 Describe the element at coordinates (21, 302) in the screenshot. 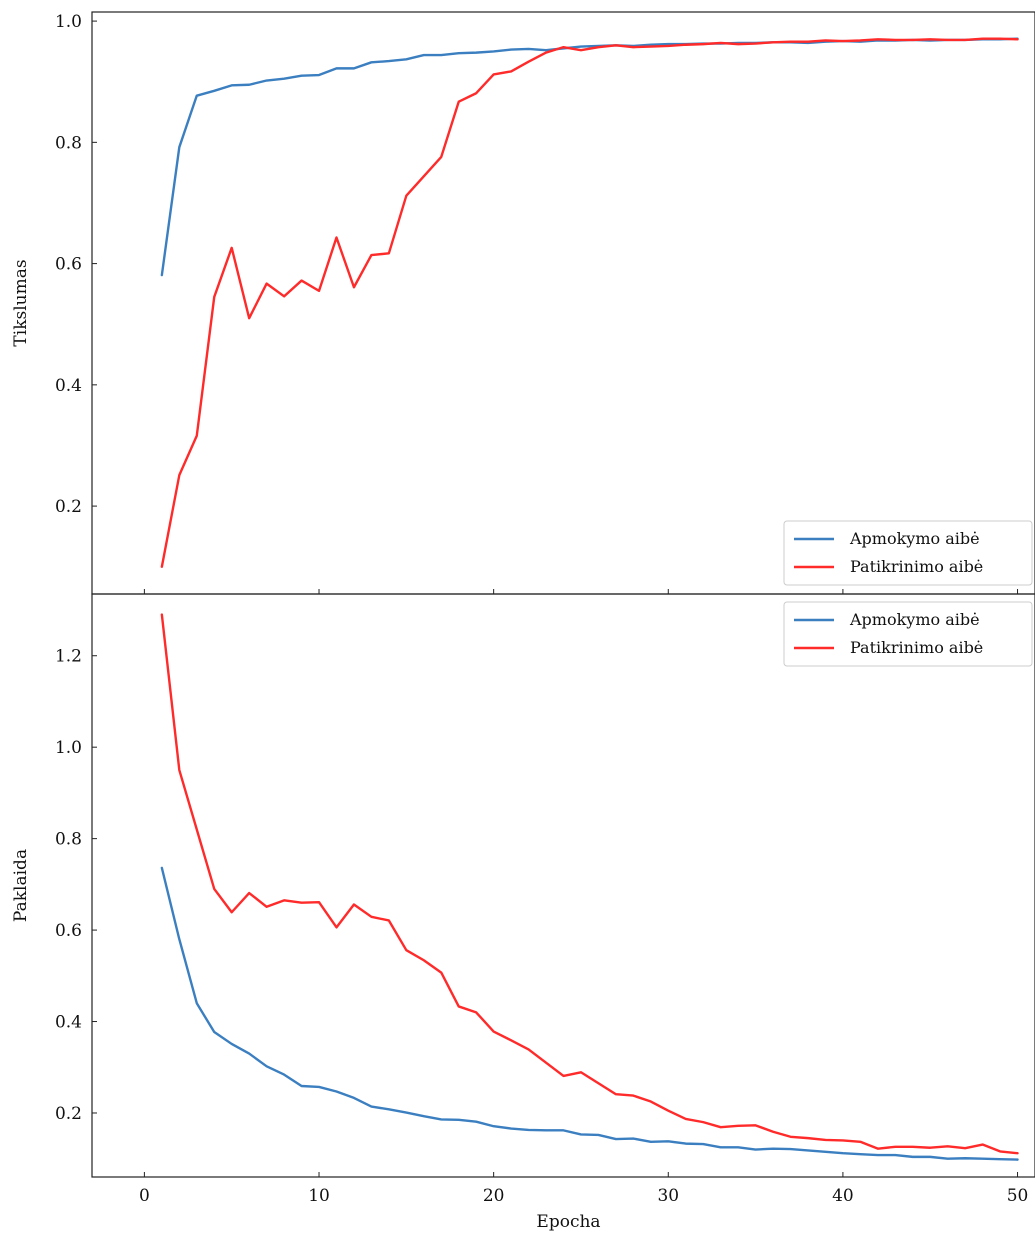

I see `y-axis-title: Tikslumas` at that location.